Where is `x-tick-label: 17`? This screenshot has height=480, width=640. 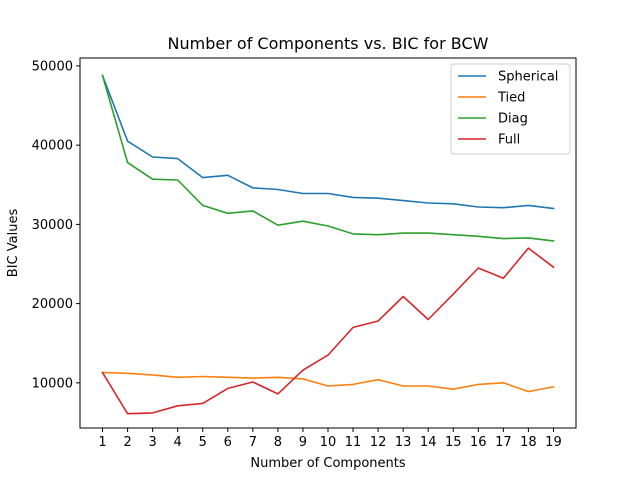 x-tick-label: 17 is located at coordinates (503, 442).